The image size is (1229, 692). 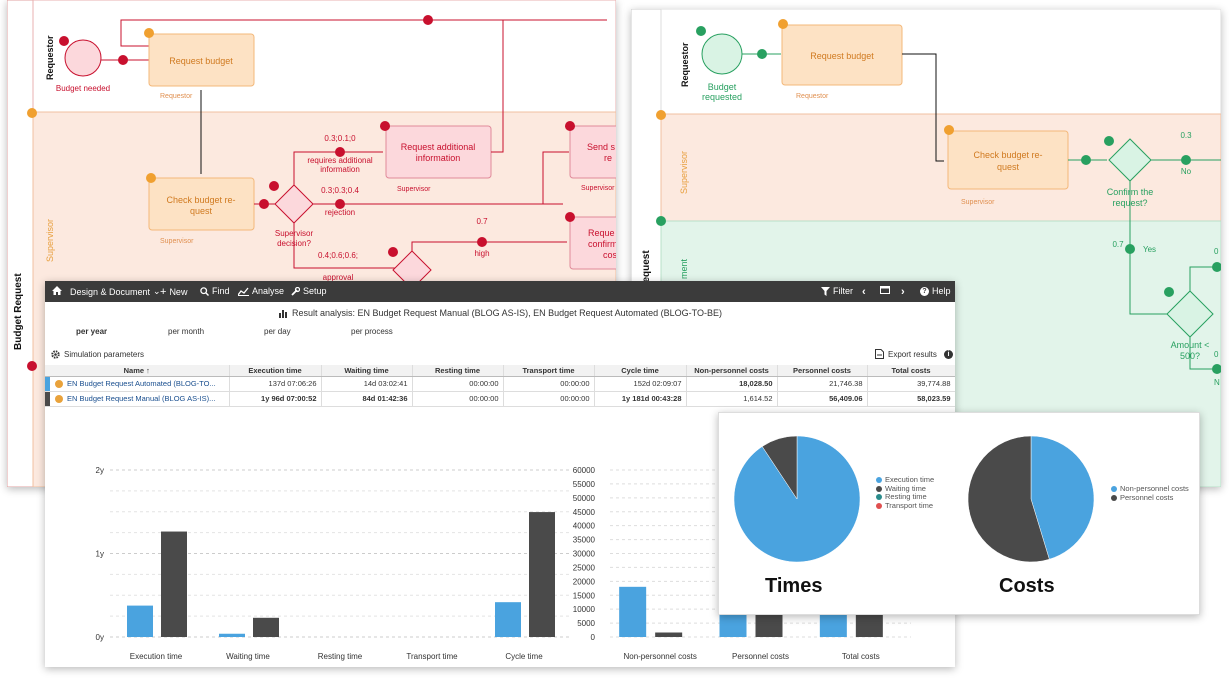 What do you see at coordinates (268, 291) in the screenshot?
I see `analyse-label: Analyse` at bounding box center [268, 291].